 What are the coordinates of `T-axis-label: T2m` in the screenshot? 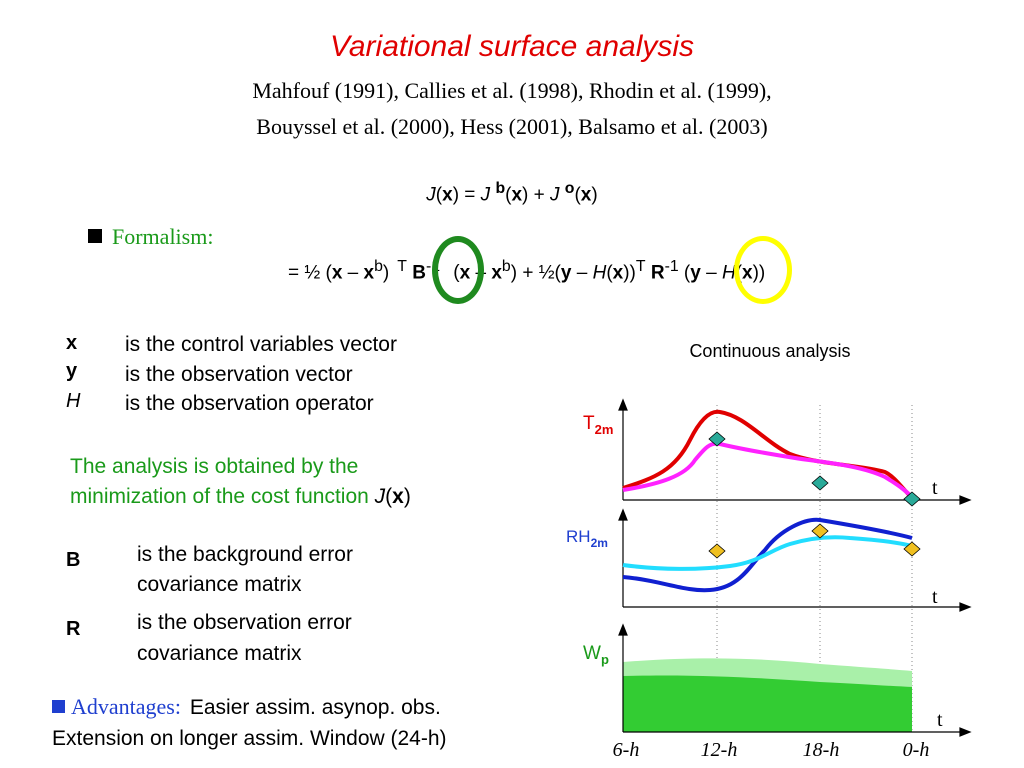 It's located at (598, 425).